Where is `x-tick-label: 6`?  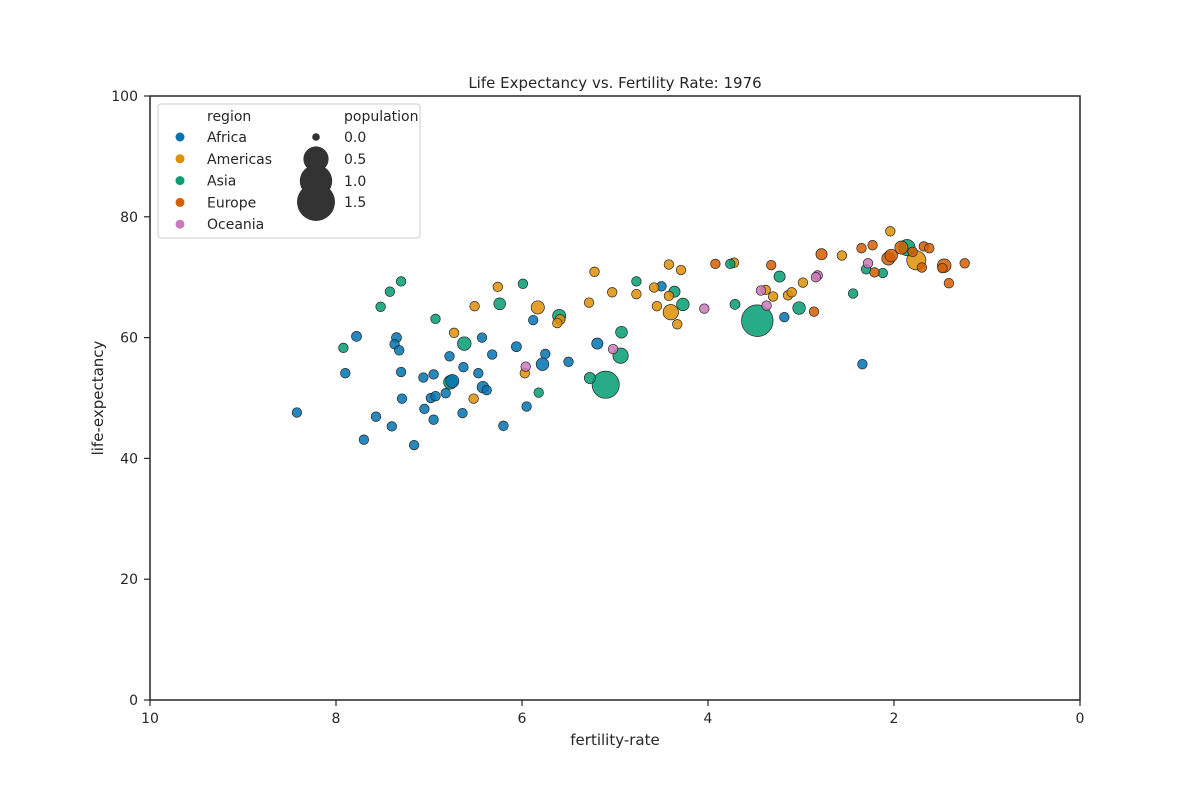
x-tick-label: 6 is located at coordinates (522, 719).